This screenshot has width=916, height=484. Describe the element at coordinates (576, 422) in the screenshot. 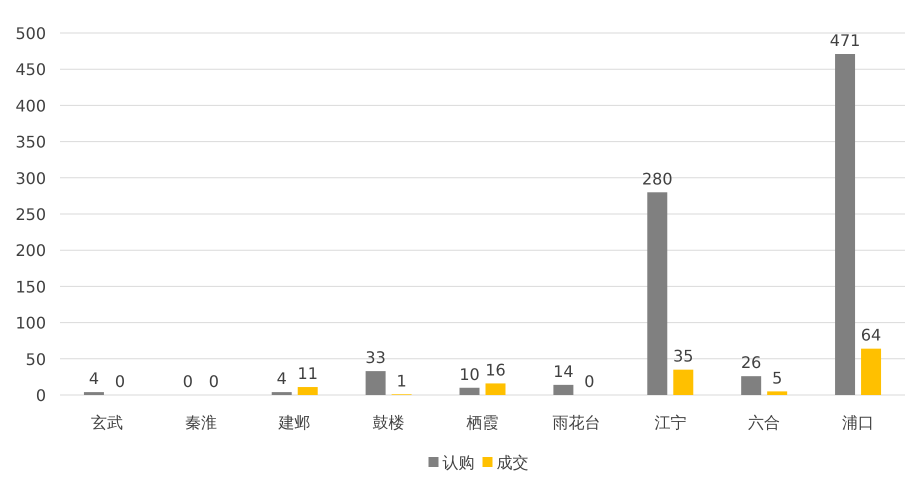

I see `x-tick-label: 雨花台` at that location.